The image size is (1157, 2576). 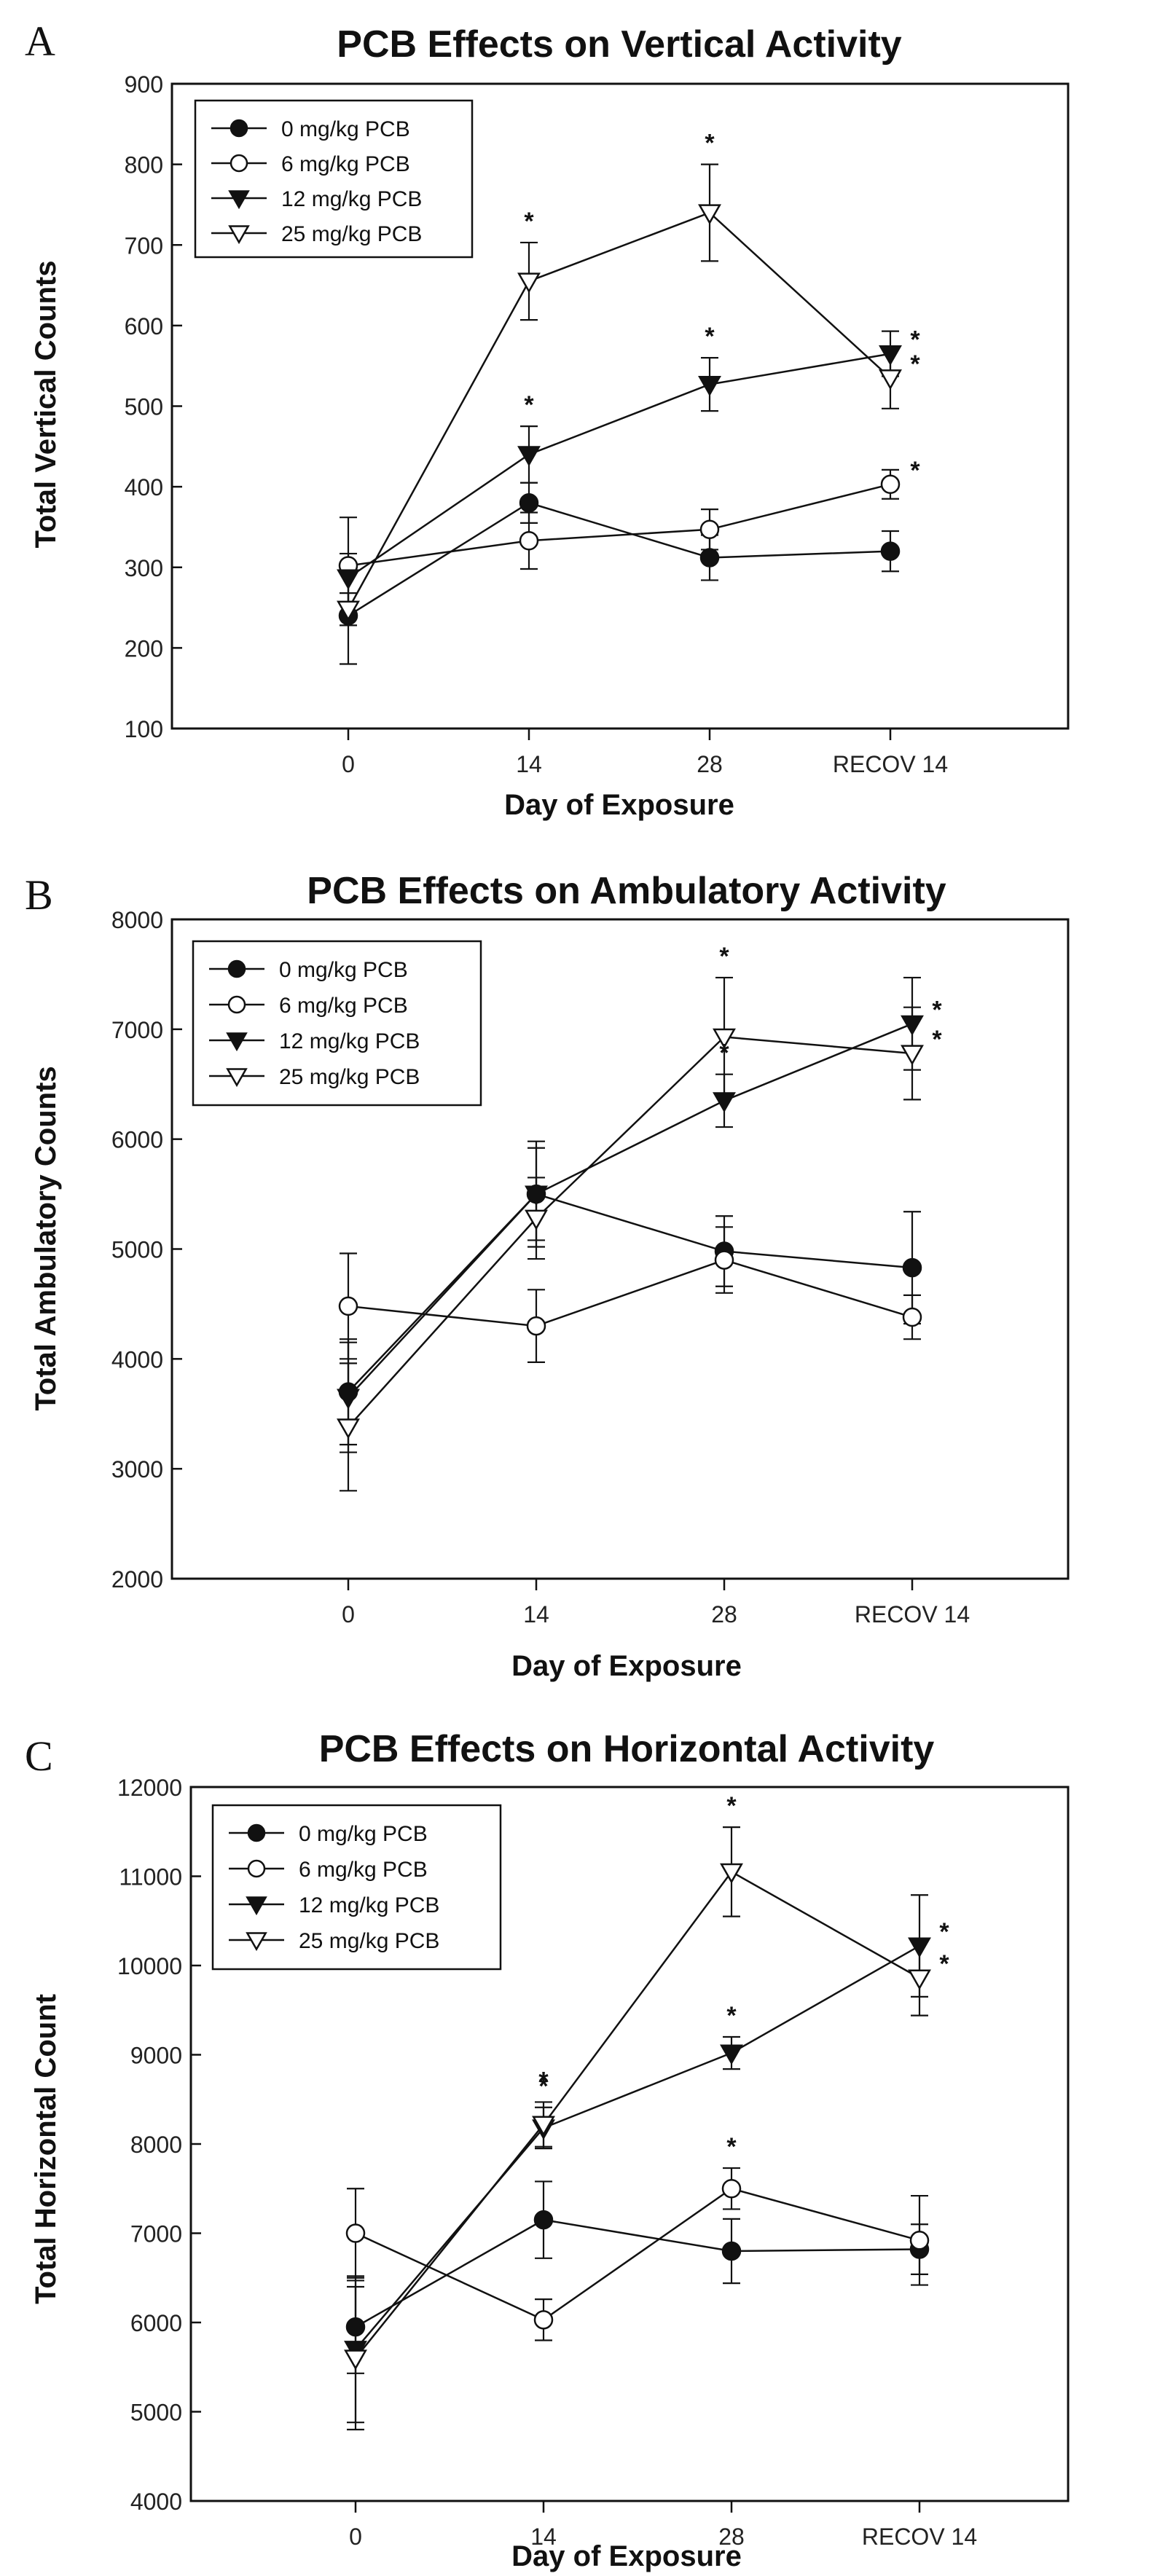 What do you see at coordinates (626, 891) in the screenshot?
I see `panel-b-title: PCB Effects on Ambulatory Activity` at bounding box center [626, 891].